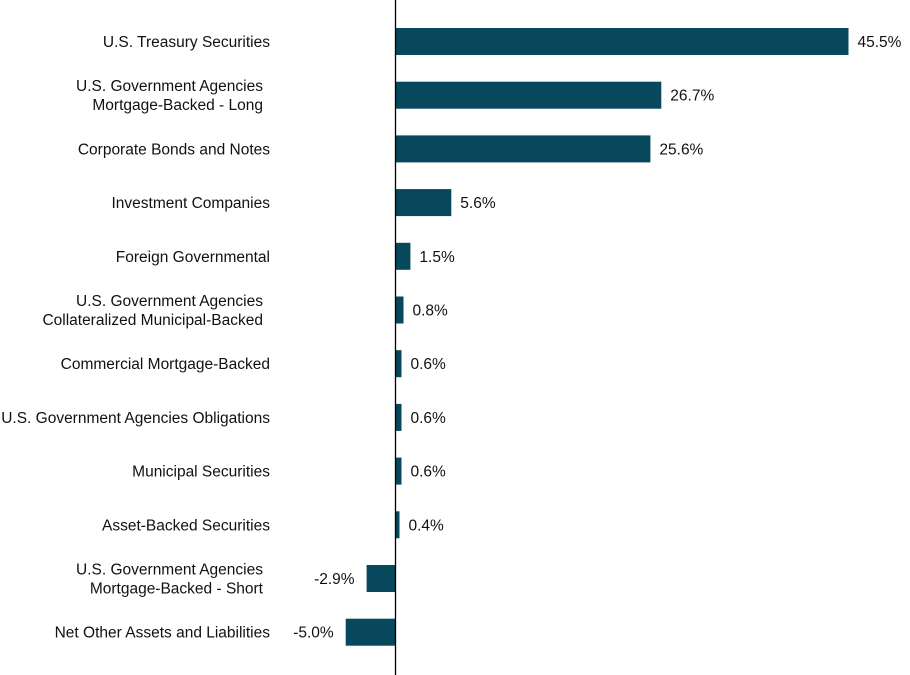 The image size is (910, 675). I want to click on value-label: 0.8%, so click(431, 311).